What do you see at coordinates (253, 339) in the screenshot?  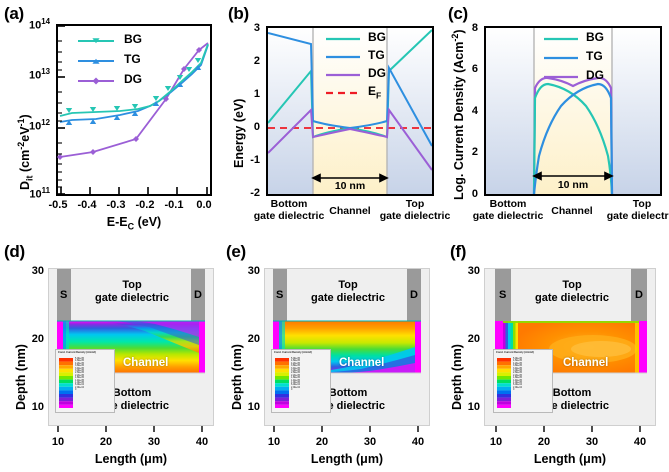 I see `panel-e-ytick-1: 20` at bounding box center [253, 339].